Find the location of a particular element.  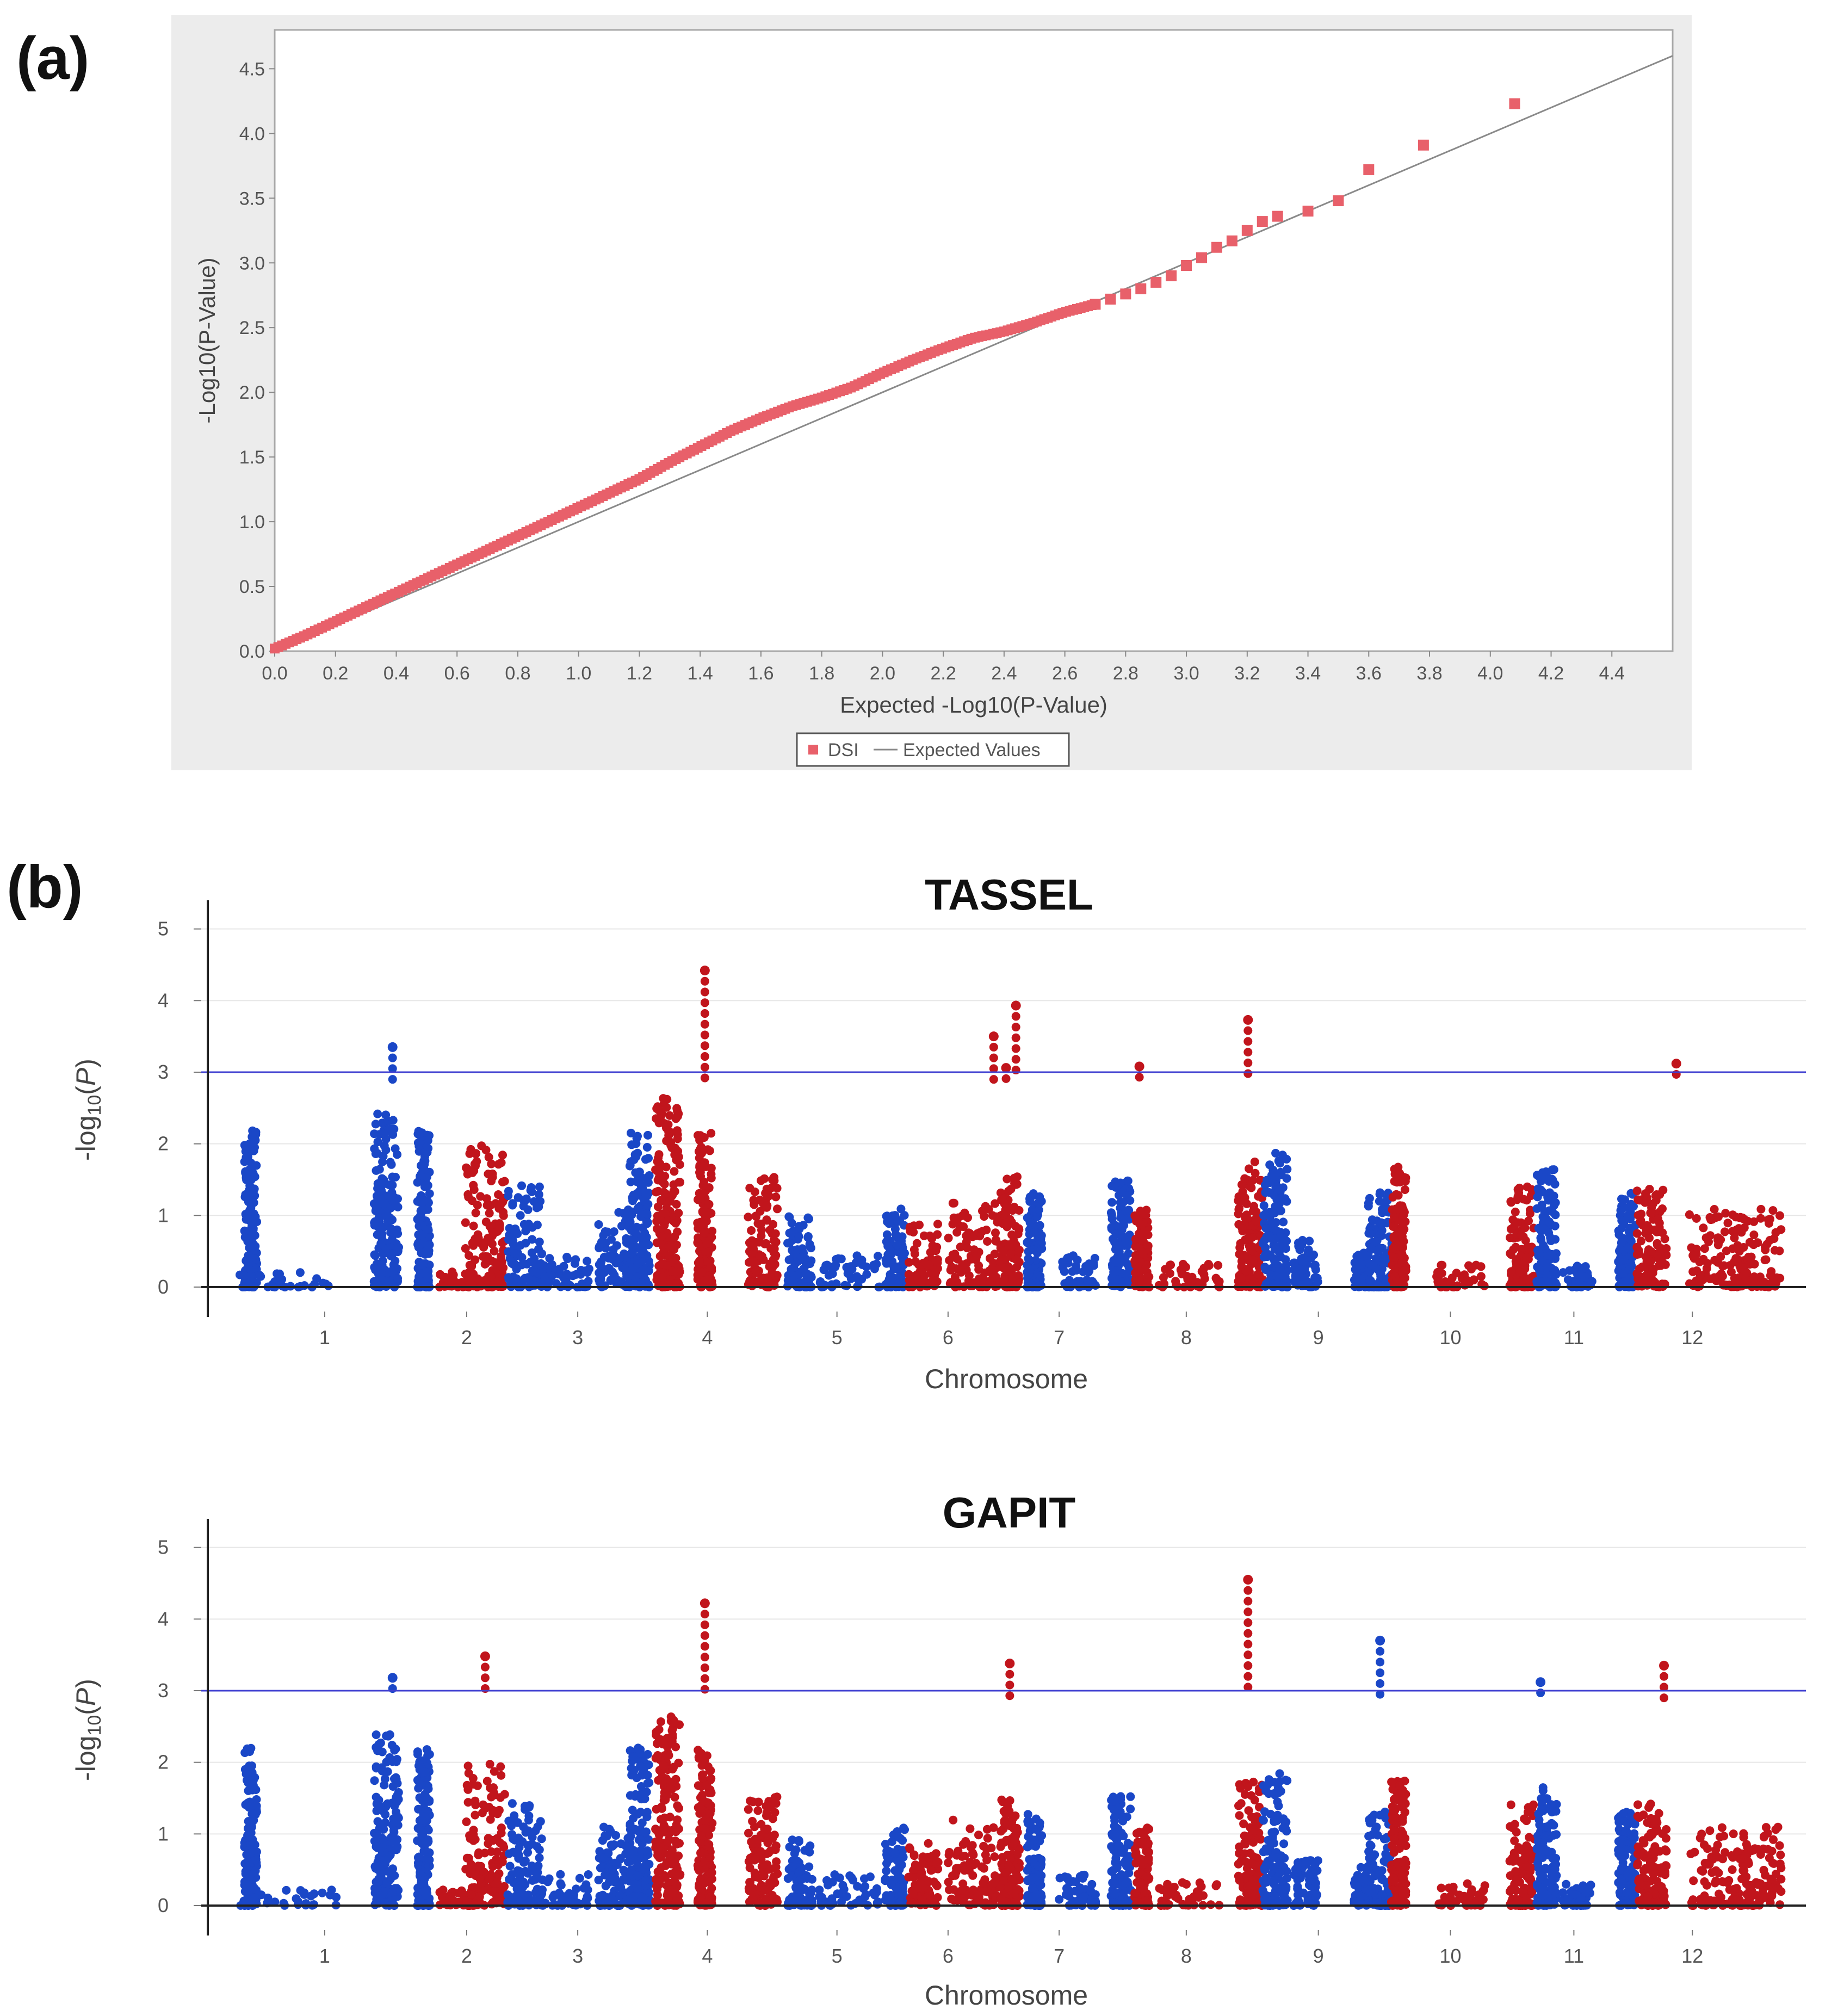

qq-x-tick-label: 3.4 is located at coordinates (1308, 673).